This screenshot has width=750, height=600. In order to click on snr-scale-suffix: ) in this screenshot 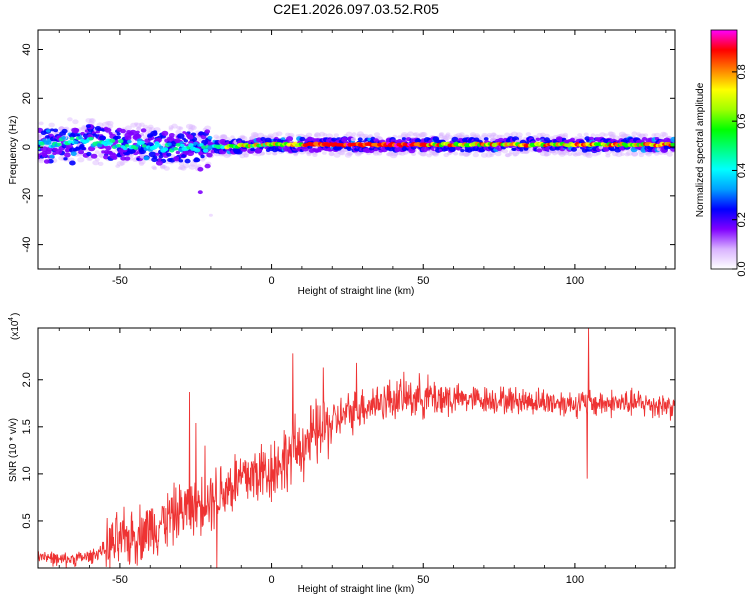, I will do `click(15, 314)`.